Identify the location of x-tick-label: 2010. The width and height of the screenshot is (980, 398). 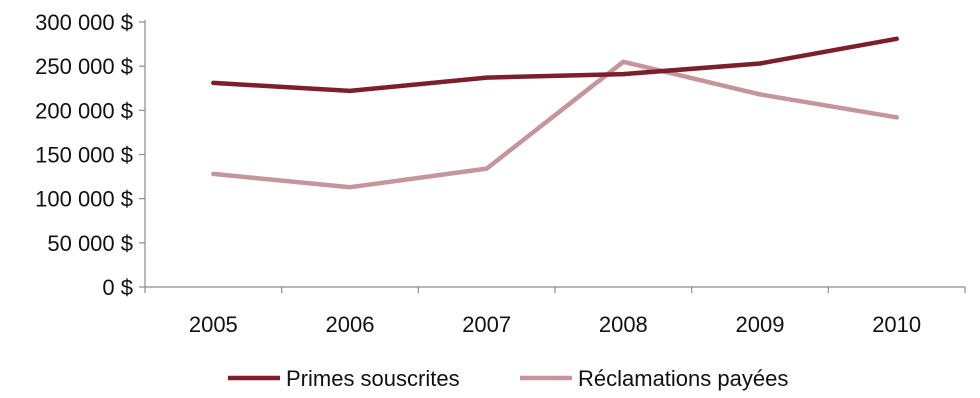
(896, 324).